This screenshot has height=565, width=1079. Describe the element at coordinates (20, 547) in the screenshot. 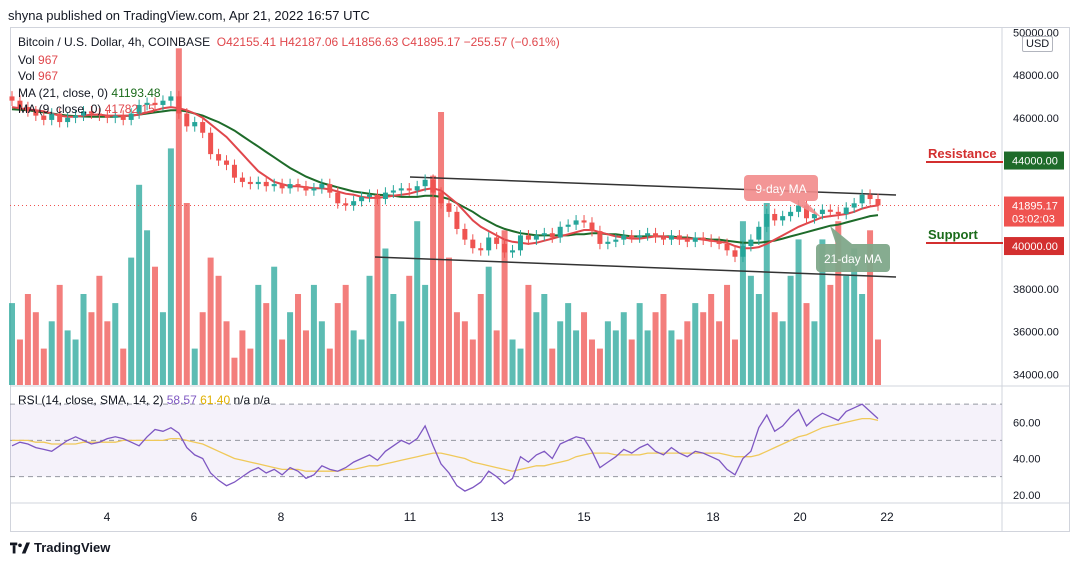

I see `tradingview-logo-icon` at that location.